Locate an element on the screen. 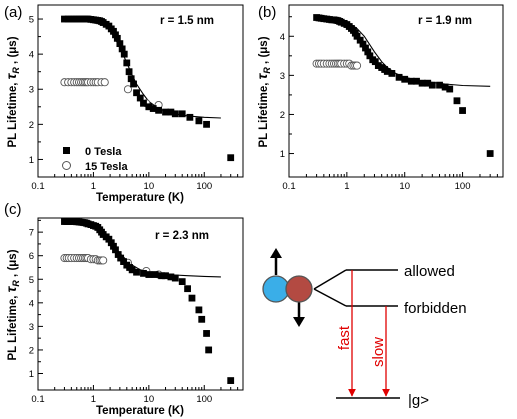  panel-a-xlabel: Temperature (K) is located at coordinates (140, 198).